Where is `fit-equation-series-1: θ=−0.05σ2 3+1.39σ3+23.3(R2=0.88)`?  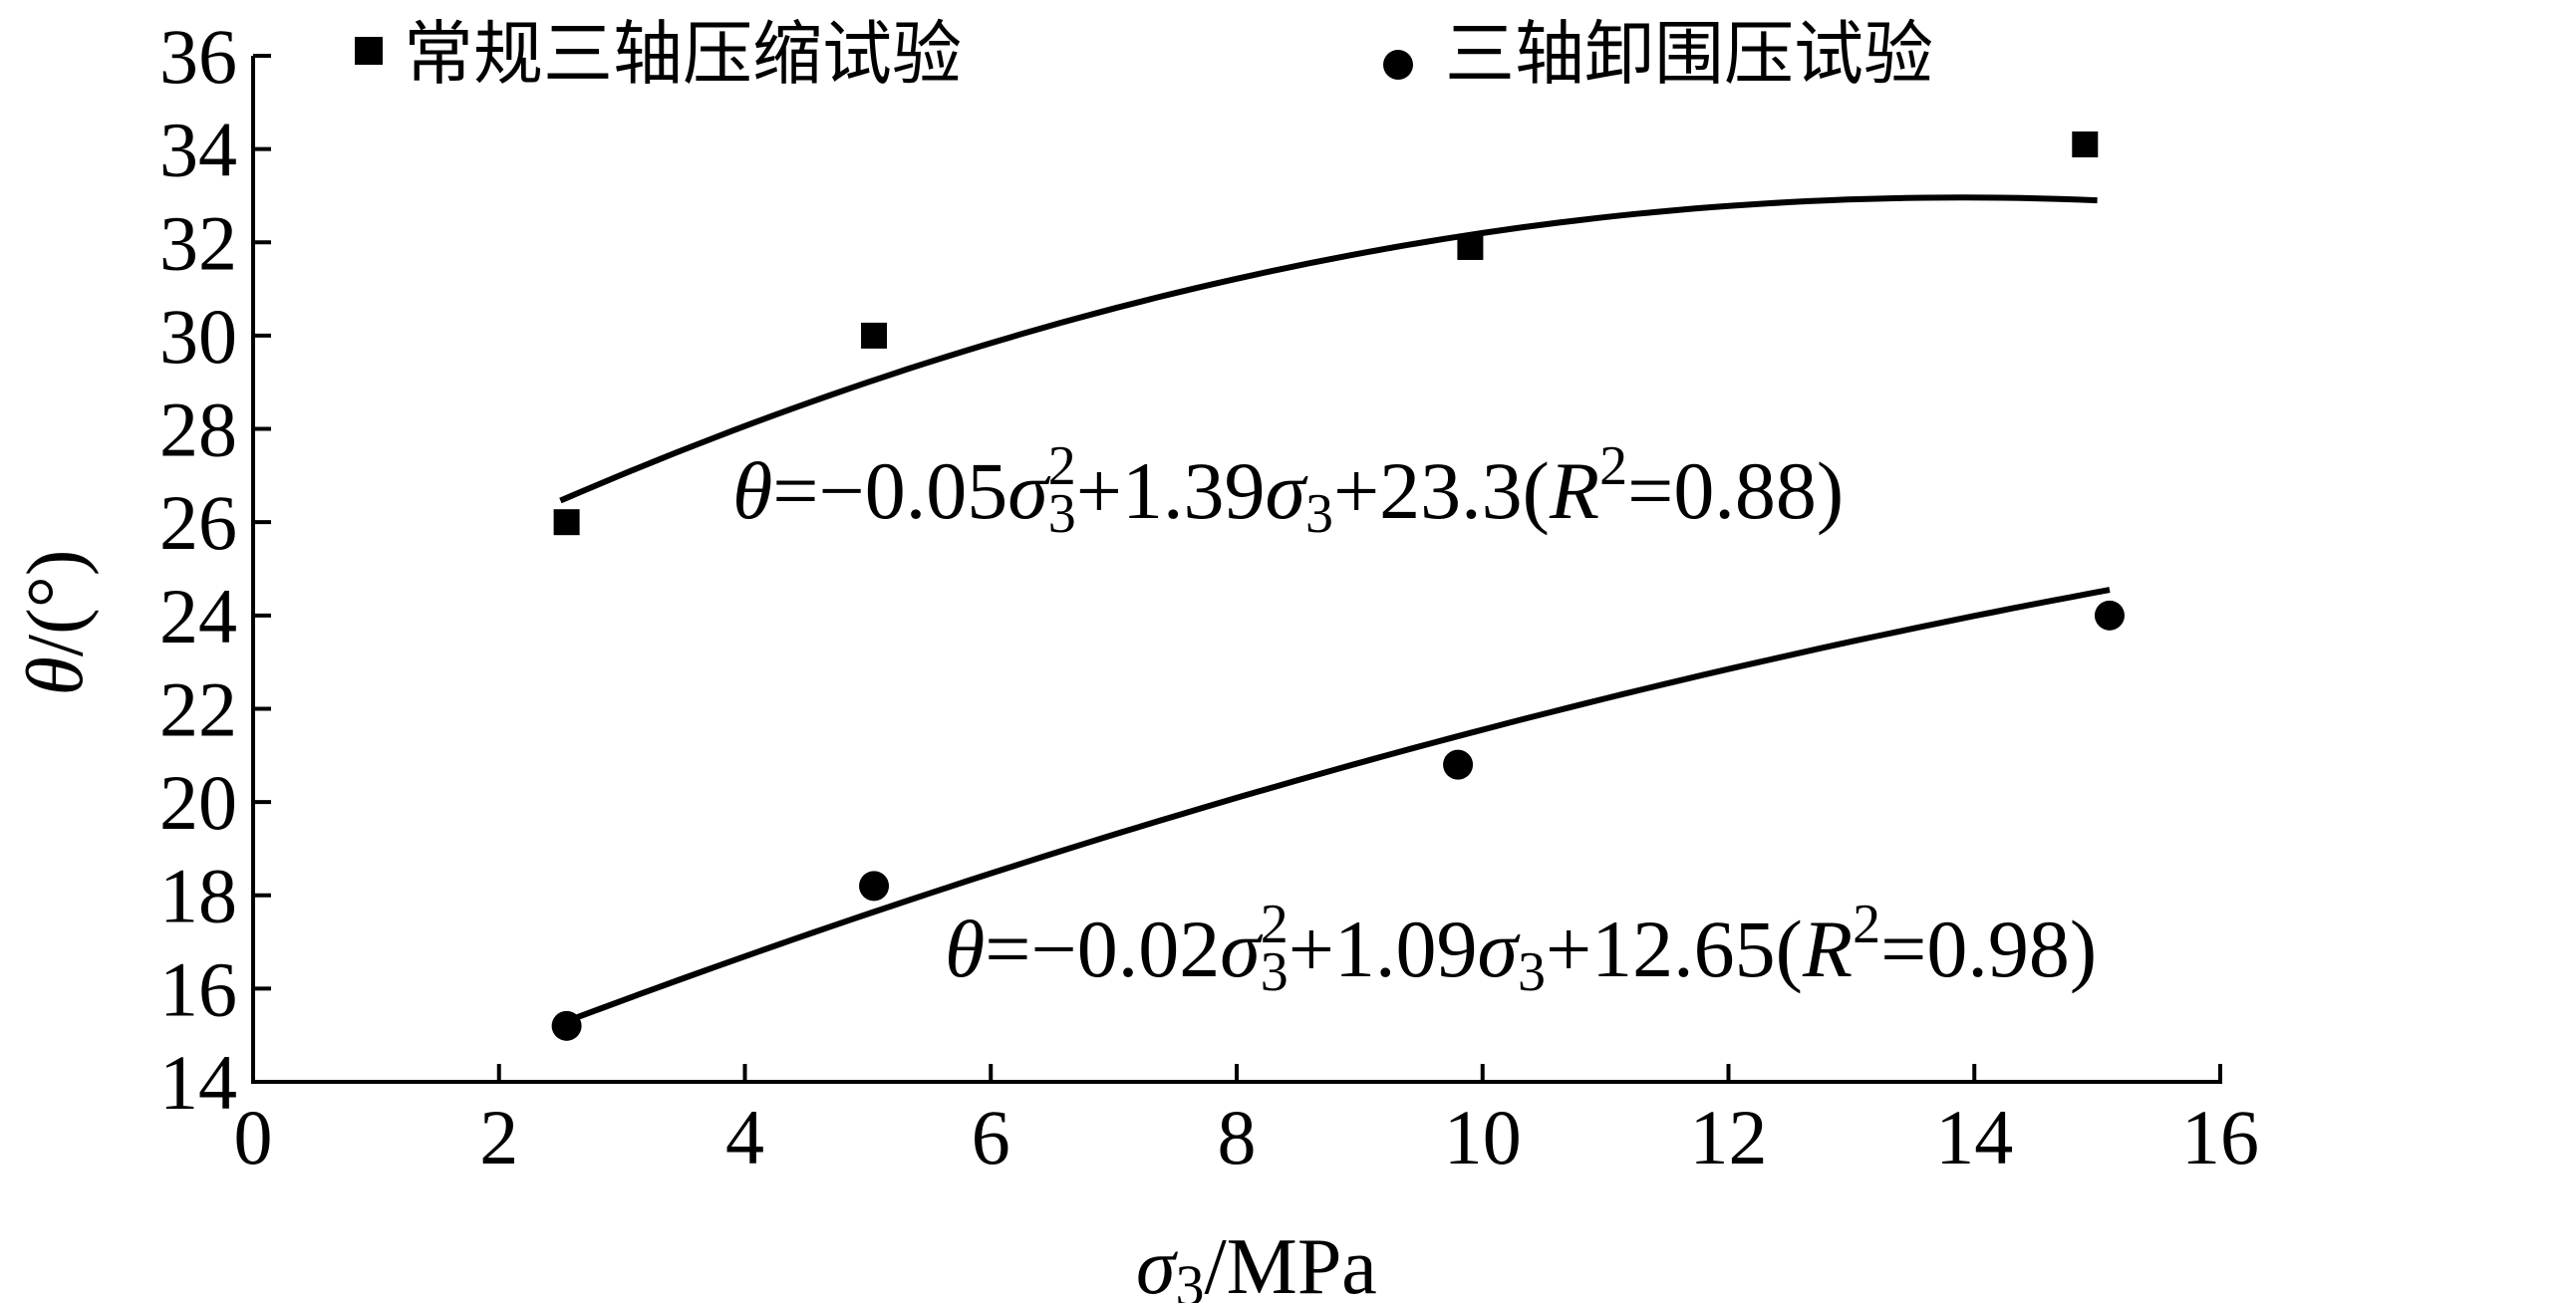
fit-equation-series-1: θ=−0.05σ2 3+1.39σ3+23.3(R2=0.88) is located at coordinates (1288, 490).